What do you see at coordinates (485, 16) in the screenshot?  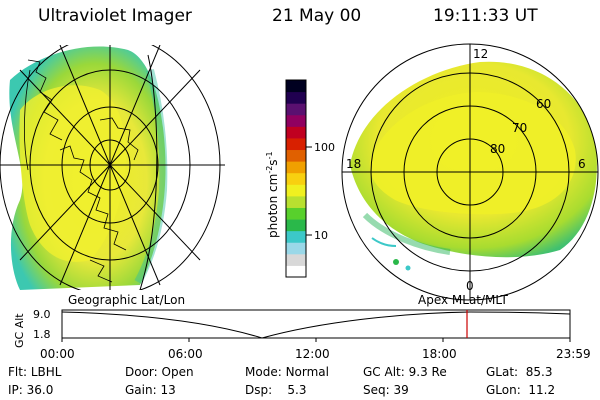 I see `header-time: 19:11:33 UT` at bounding box center [485, 16].